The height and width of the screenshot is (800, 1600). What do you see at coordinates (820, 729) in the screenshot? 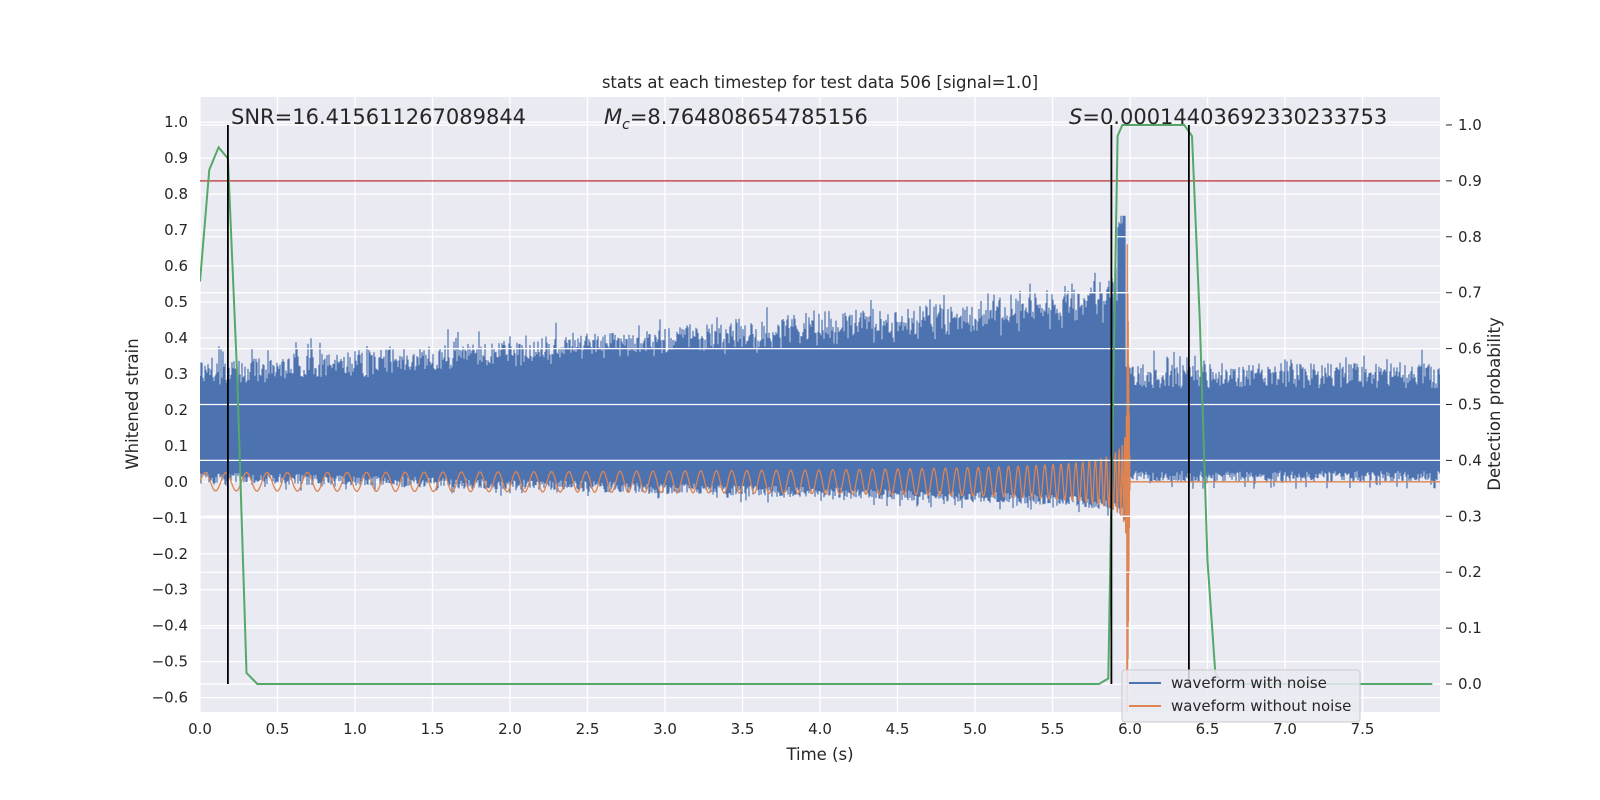
I see `x-tick-label: 4.0` at bounding box center [820, 729].